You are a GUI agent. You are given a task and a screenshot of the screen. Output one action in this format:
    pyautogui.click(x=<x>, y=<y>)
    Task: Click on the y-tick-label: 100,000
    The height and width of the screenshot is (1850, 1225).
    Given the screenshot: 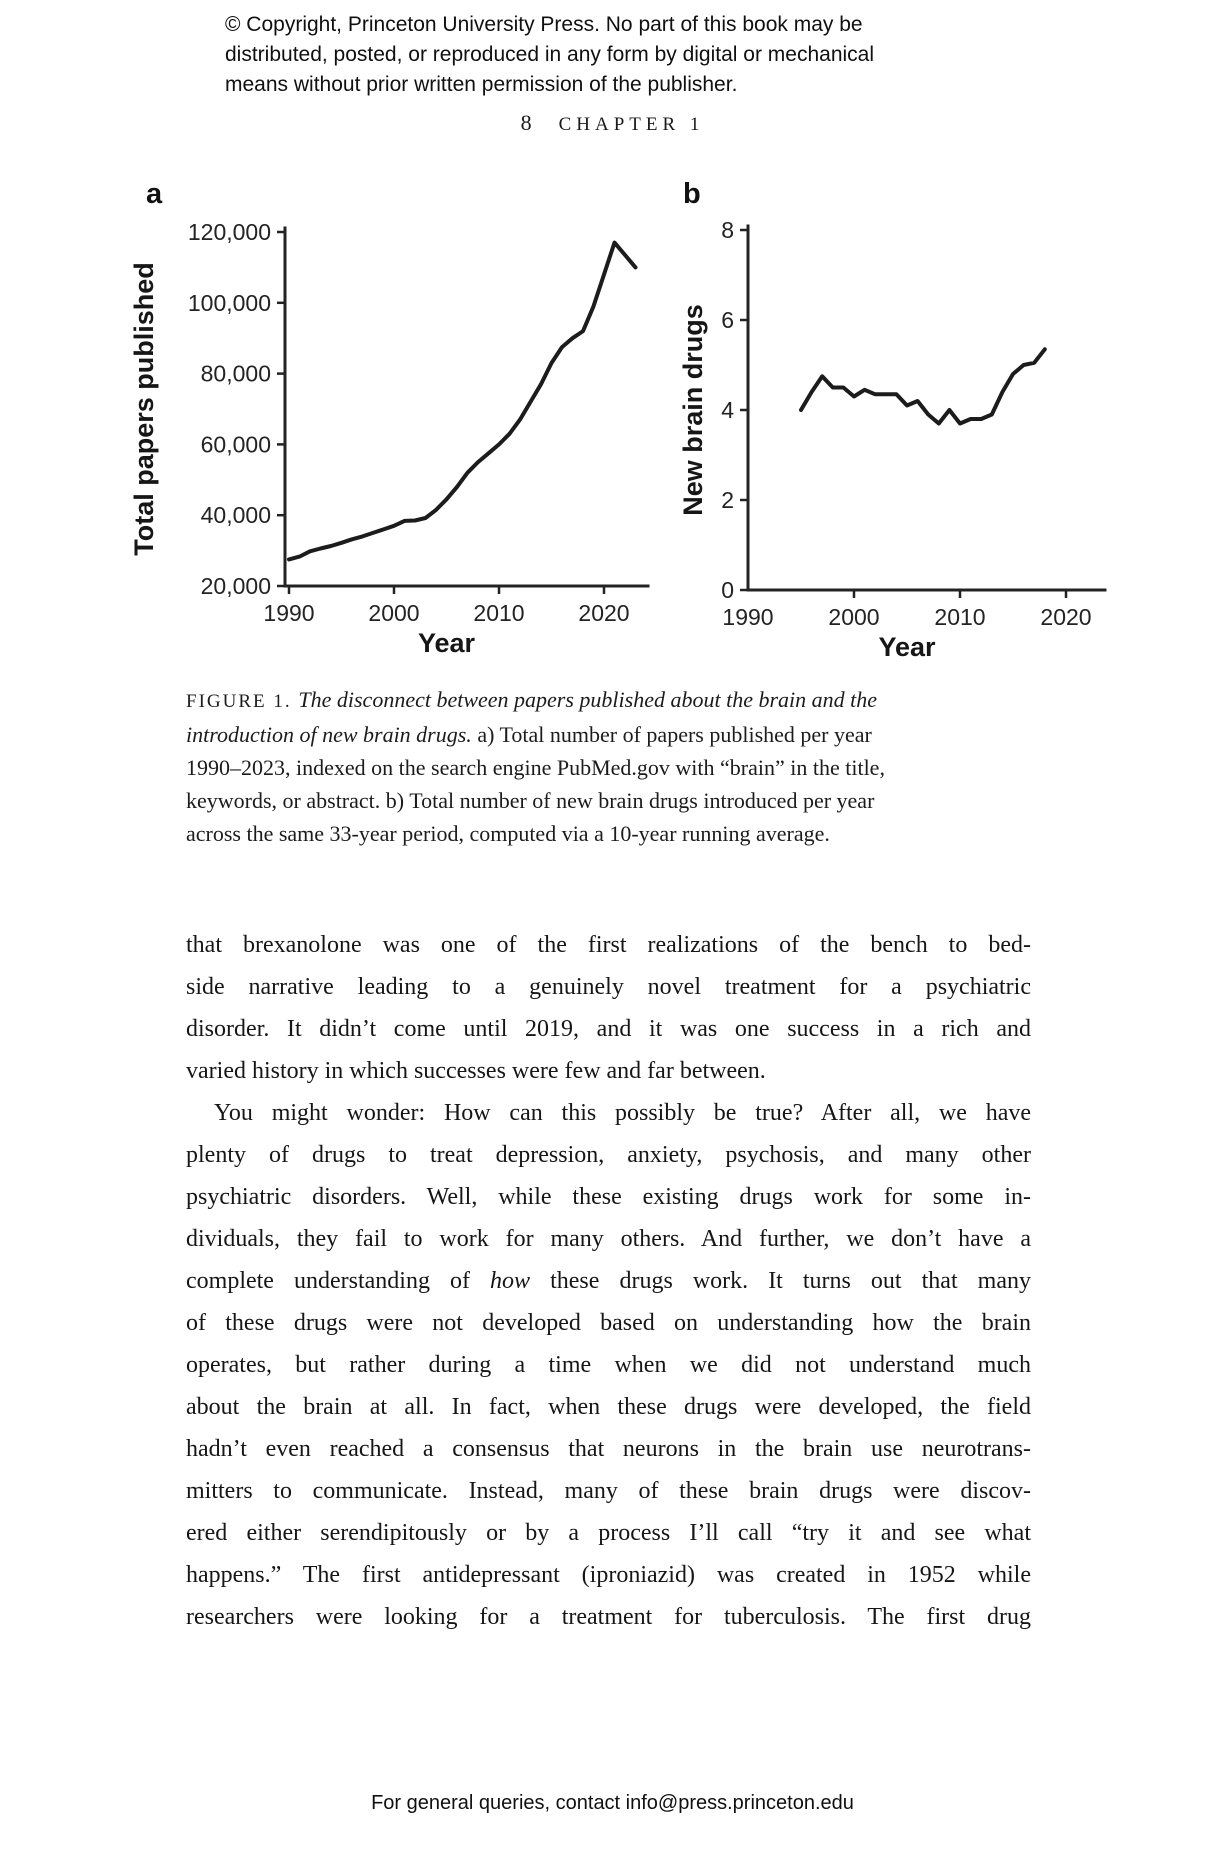 What is the action you would take?
    pyautogui.click(x=229, y=303)
    